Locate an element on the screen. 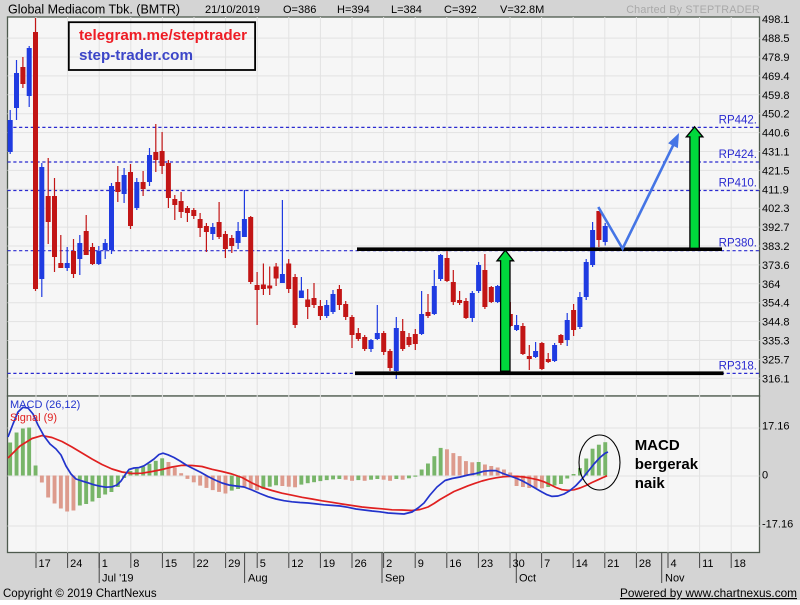 Image resolution: width=800 pixels, height=605 pixels. svg-text: 9 is located at coordinates (421, 564).